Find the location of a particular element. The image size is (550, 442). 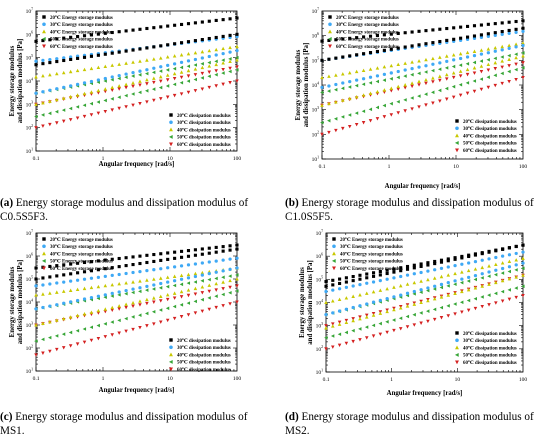

y-tick-exponent: 7 is located at coordinates (318, 9).